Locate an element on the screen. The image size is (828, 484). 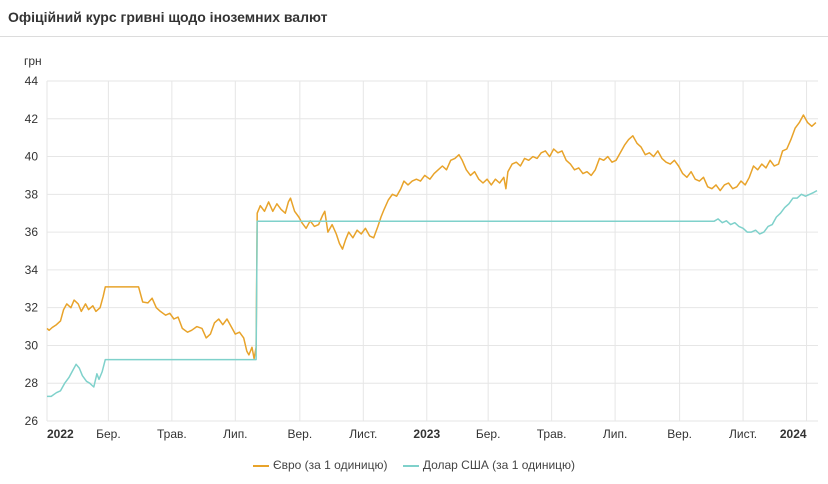
y-tick-label: 30 is located at coordinates (32, 345).